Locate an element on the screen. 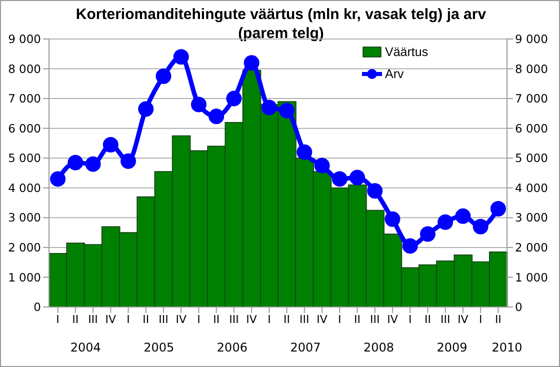 The width and height of the screenshot is (560, 367). text: 2006 is located at coordinates (232, 347).